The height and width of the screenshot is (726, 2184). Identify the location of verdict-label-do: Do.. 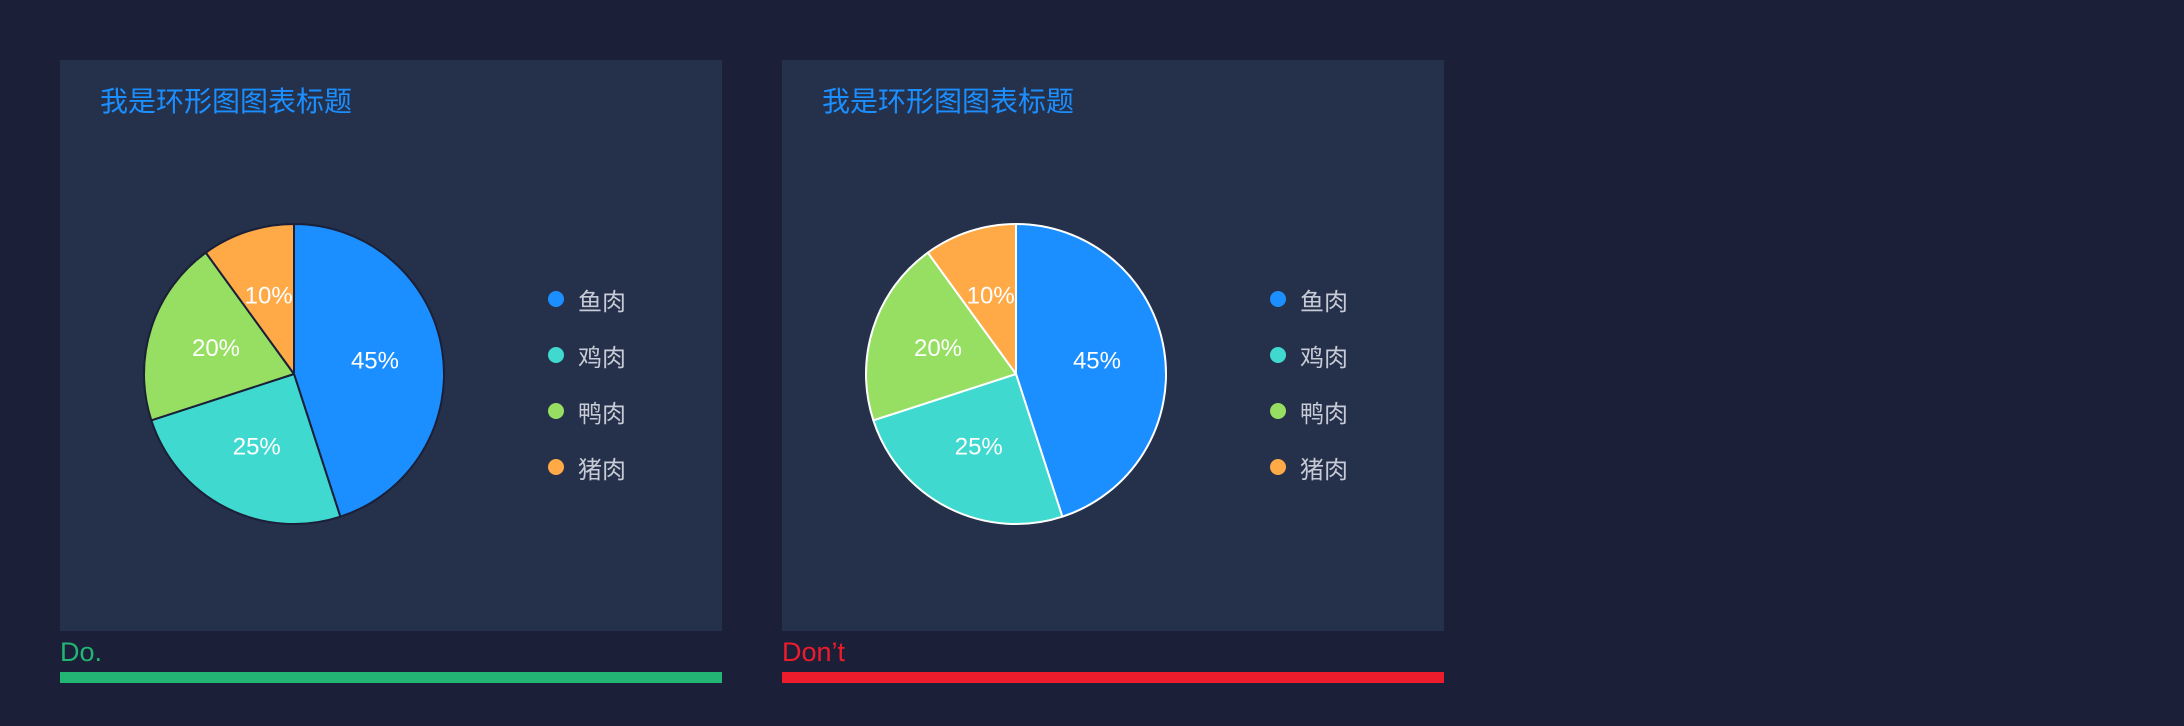
(81, 652).